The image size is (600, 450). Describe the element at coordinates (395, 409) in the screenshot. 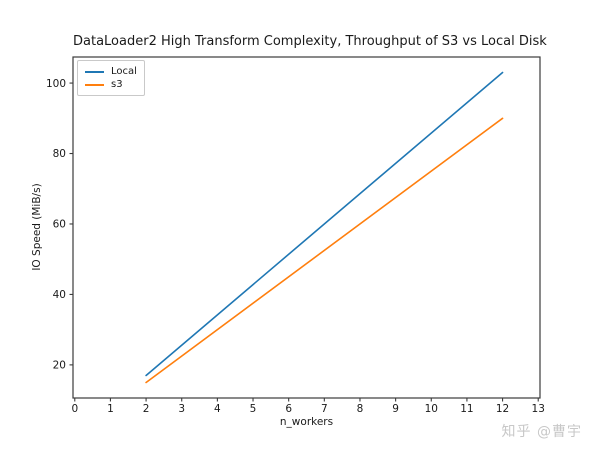

I see `x-tick-label: 9` at that location.